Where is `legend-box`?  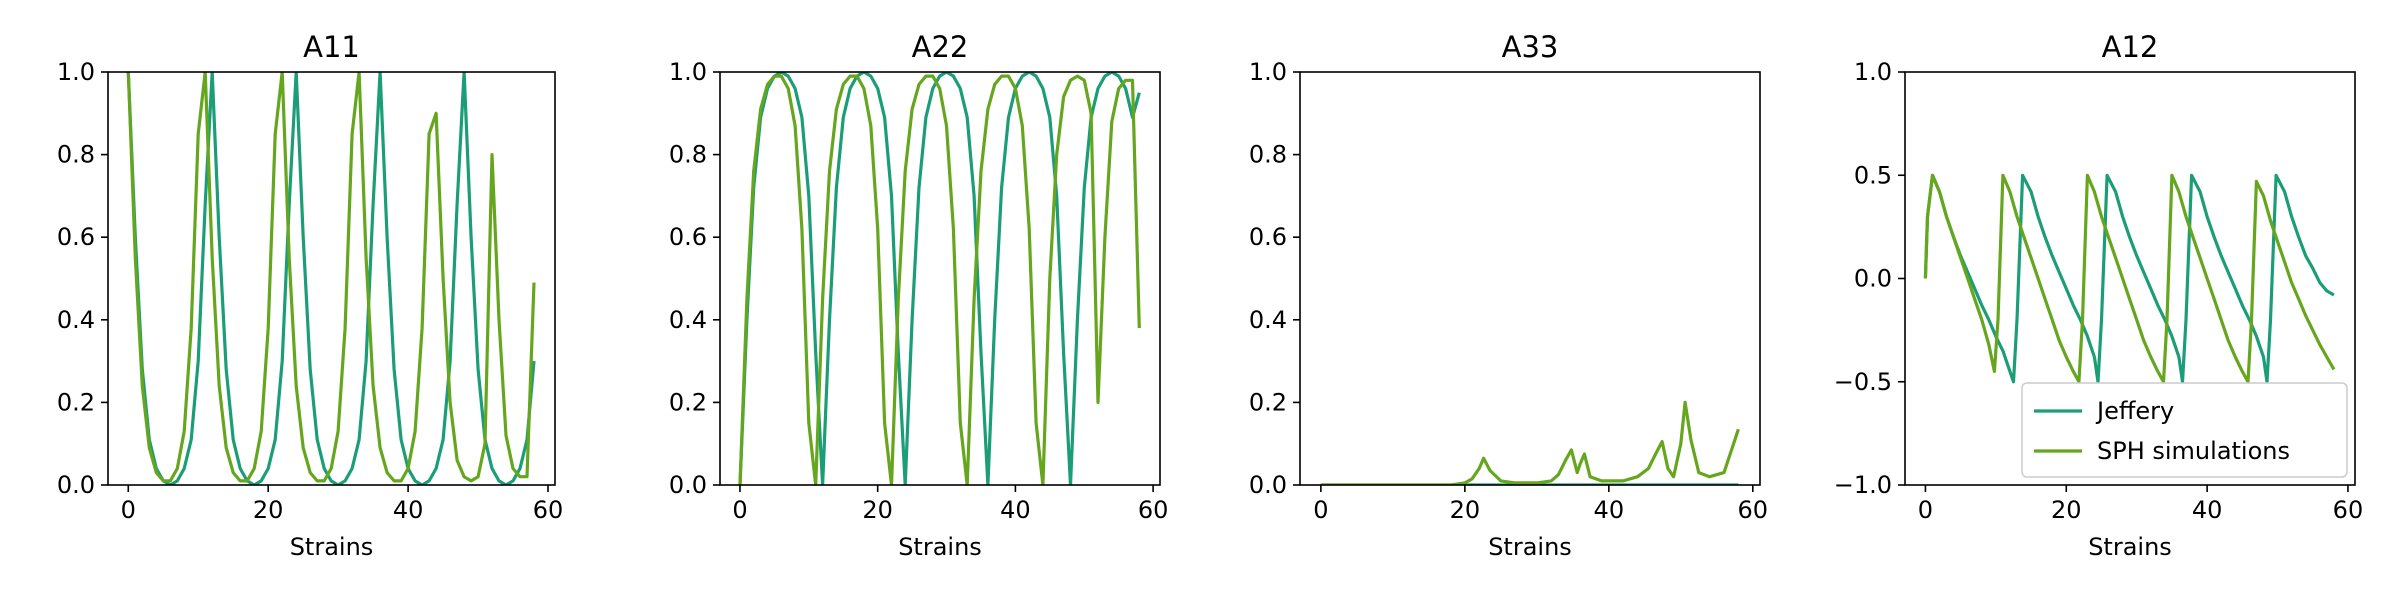 legend-box is located at coordinates (2184, 430).